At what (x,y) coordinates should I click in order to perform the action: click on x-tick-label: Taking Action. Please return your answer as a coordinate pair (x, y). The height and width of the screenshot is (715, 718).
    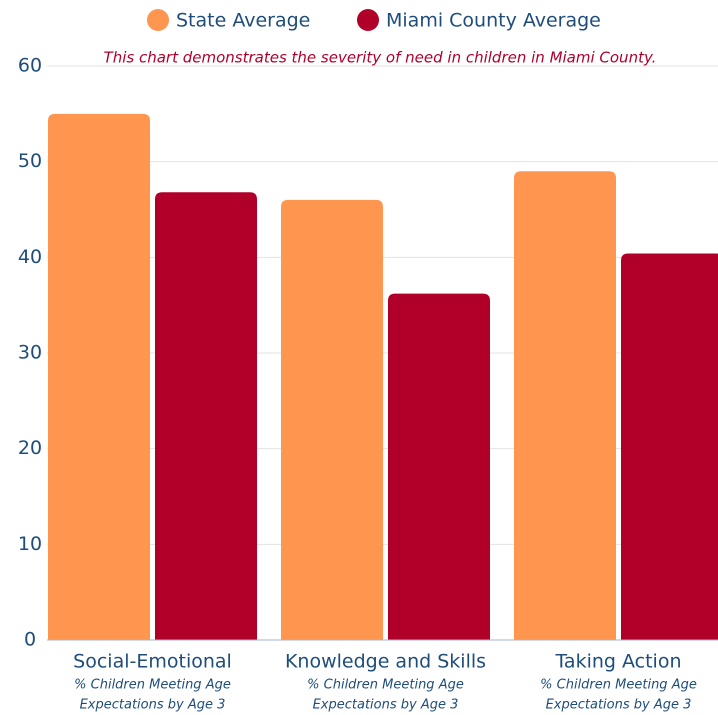
    Looking at the image, I should click on (617, 662).